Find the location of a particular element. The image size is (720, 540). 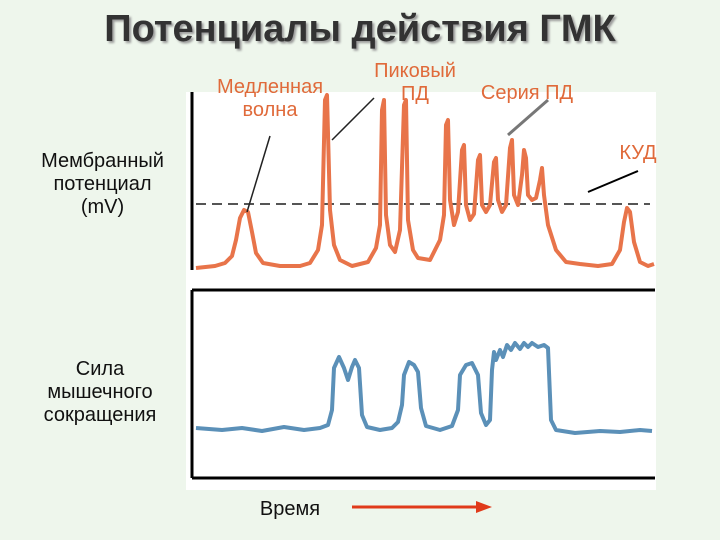

kud-label: КУД is located at coordinates (638, 153).